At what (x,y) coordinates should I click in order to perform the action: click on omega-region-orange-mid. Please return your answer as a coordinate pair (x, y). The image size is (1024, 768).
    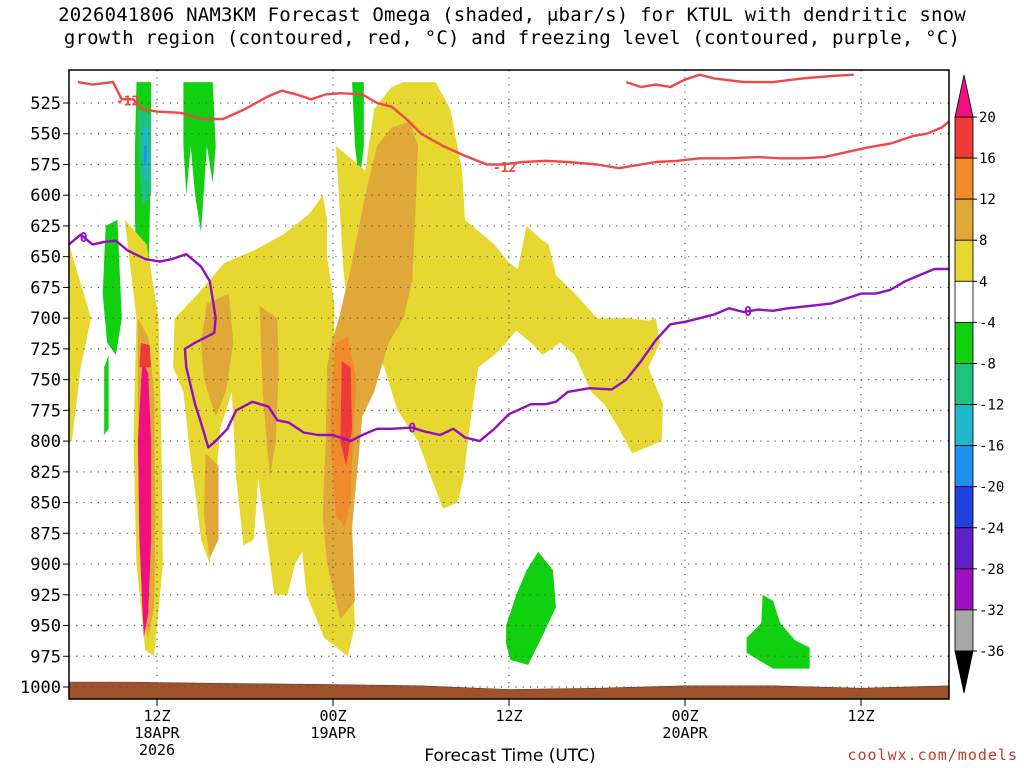
    Looking at the image, I should click on (217, 355).